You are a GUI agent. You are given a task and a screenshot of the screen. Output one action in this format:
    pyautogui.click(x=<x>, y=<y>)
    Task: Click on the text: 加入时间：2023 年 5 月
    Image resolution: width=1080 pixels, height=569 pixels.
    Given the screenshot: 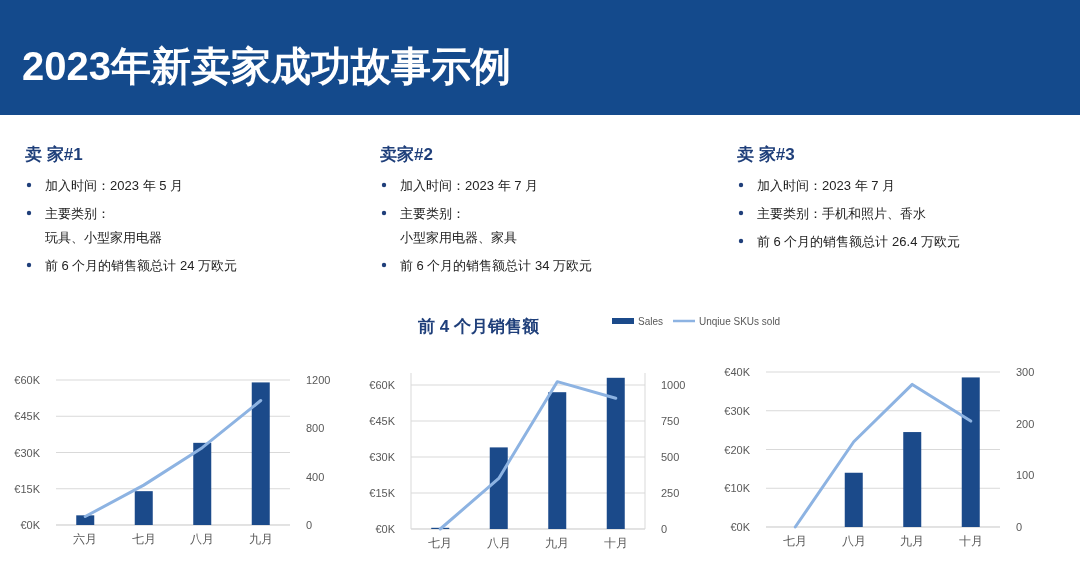 What is the action you would take?
    pyautogui.click(x=114, y=185)
    